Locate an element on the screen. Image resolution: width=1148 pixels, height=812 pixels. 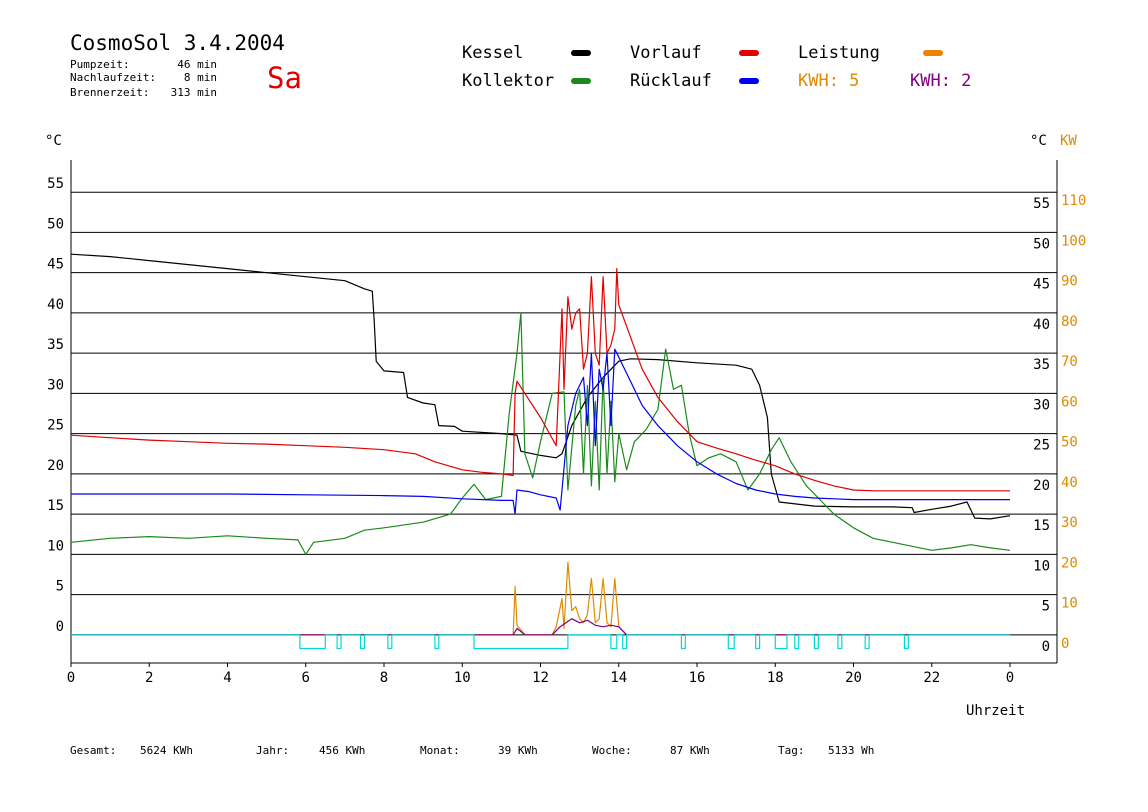
y-tick-label-right: 5 is located at coordinates (1046, 607).